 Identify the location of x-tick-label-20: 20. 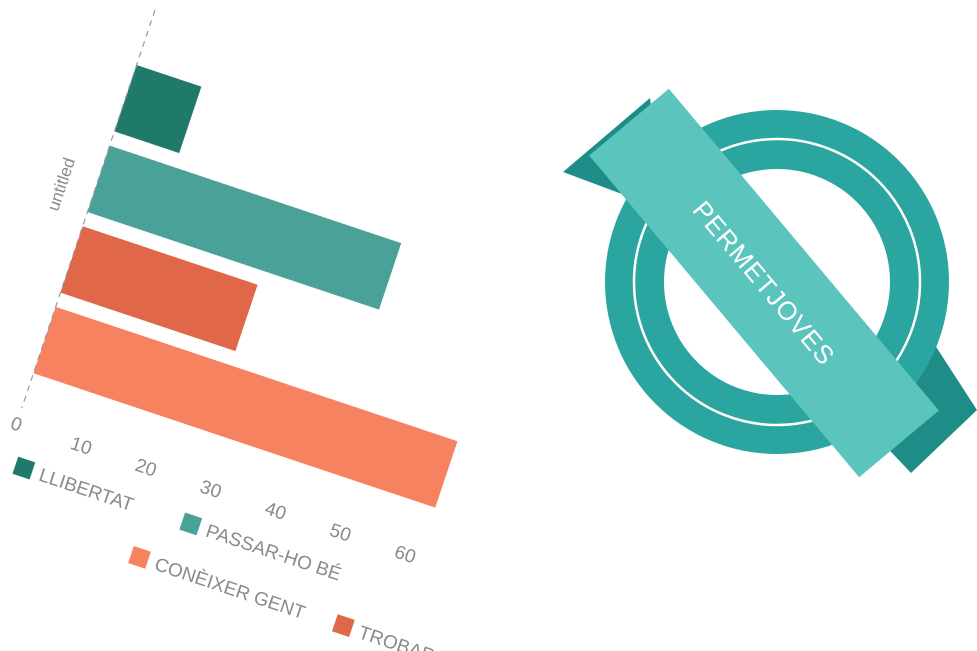
(145, 468).